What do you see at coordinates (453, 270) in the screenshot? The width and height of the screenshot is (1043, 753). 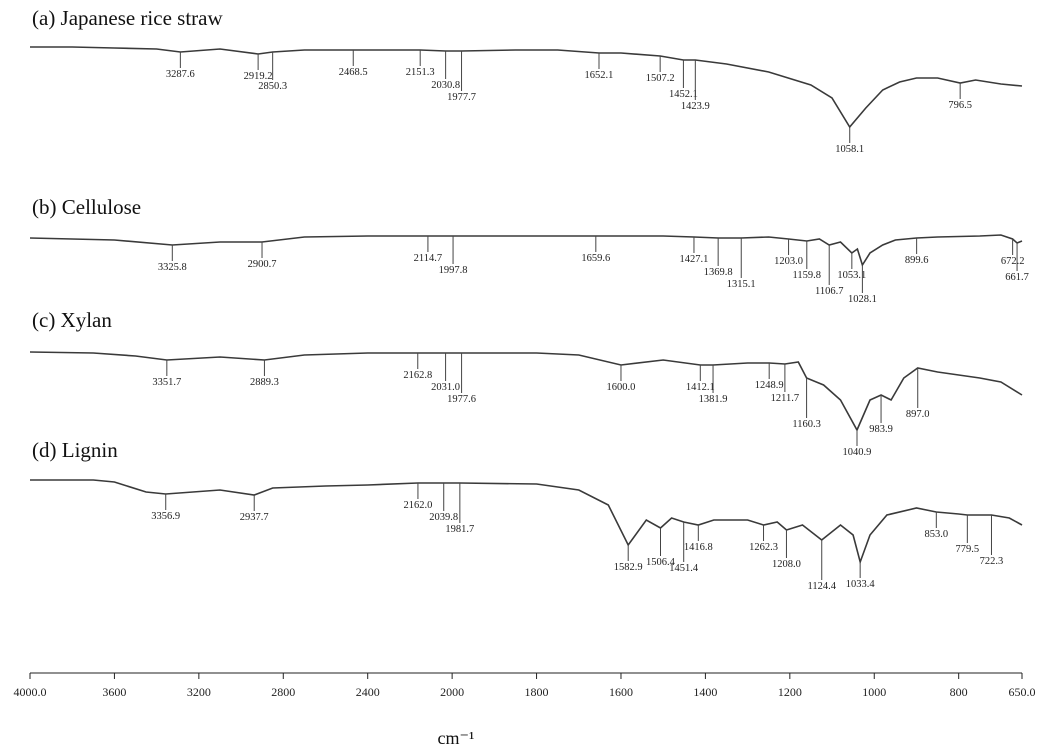 I see `peak-label: 1997.8` at bounding box center [453, 270].